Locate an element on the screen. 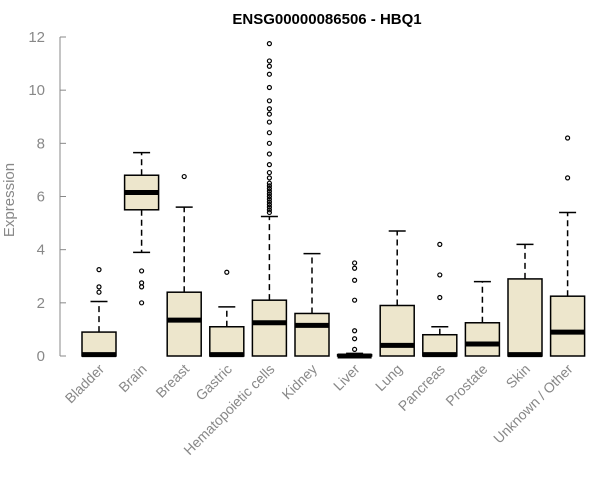  x-tick-label: Prostate is located at coordinates (466, 385).